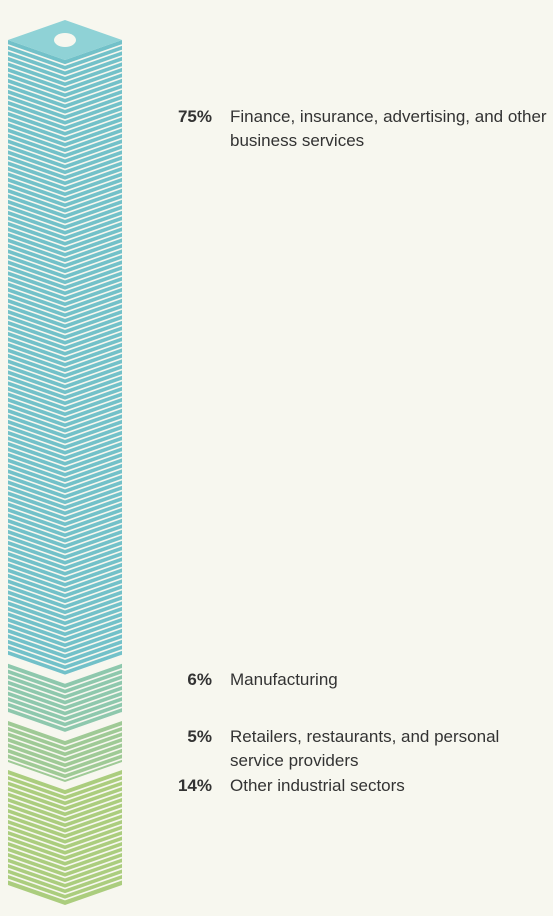  Describe the element at coordinates (194, 786) in the screenshot. I see `value-label: 14%` at that location.